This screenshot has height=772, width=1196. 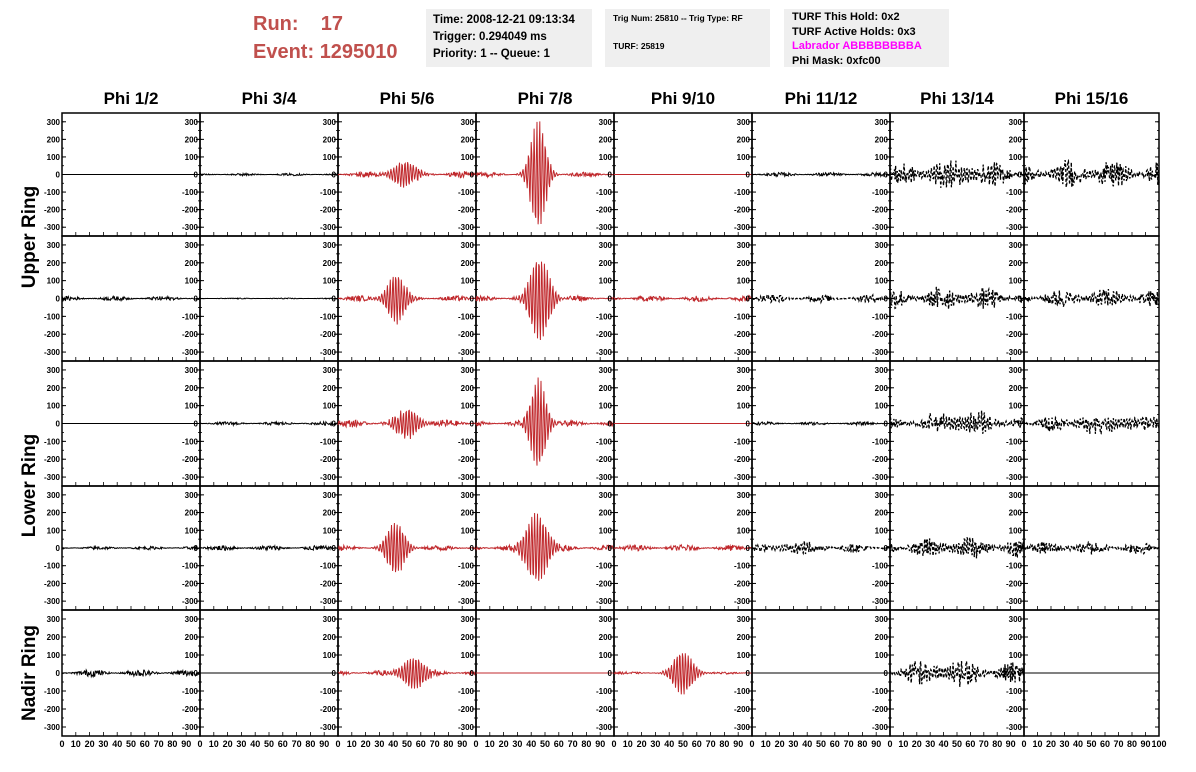 What do you see at coordinates (131, 98) in the screenshot?
I see `column-label: Phi 1/2` at bounding box center [131, 98].